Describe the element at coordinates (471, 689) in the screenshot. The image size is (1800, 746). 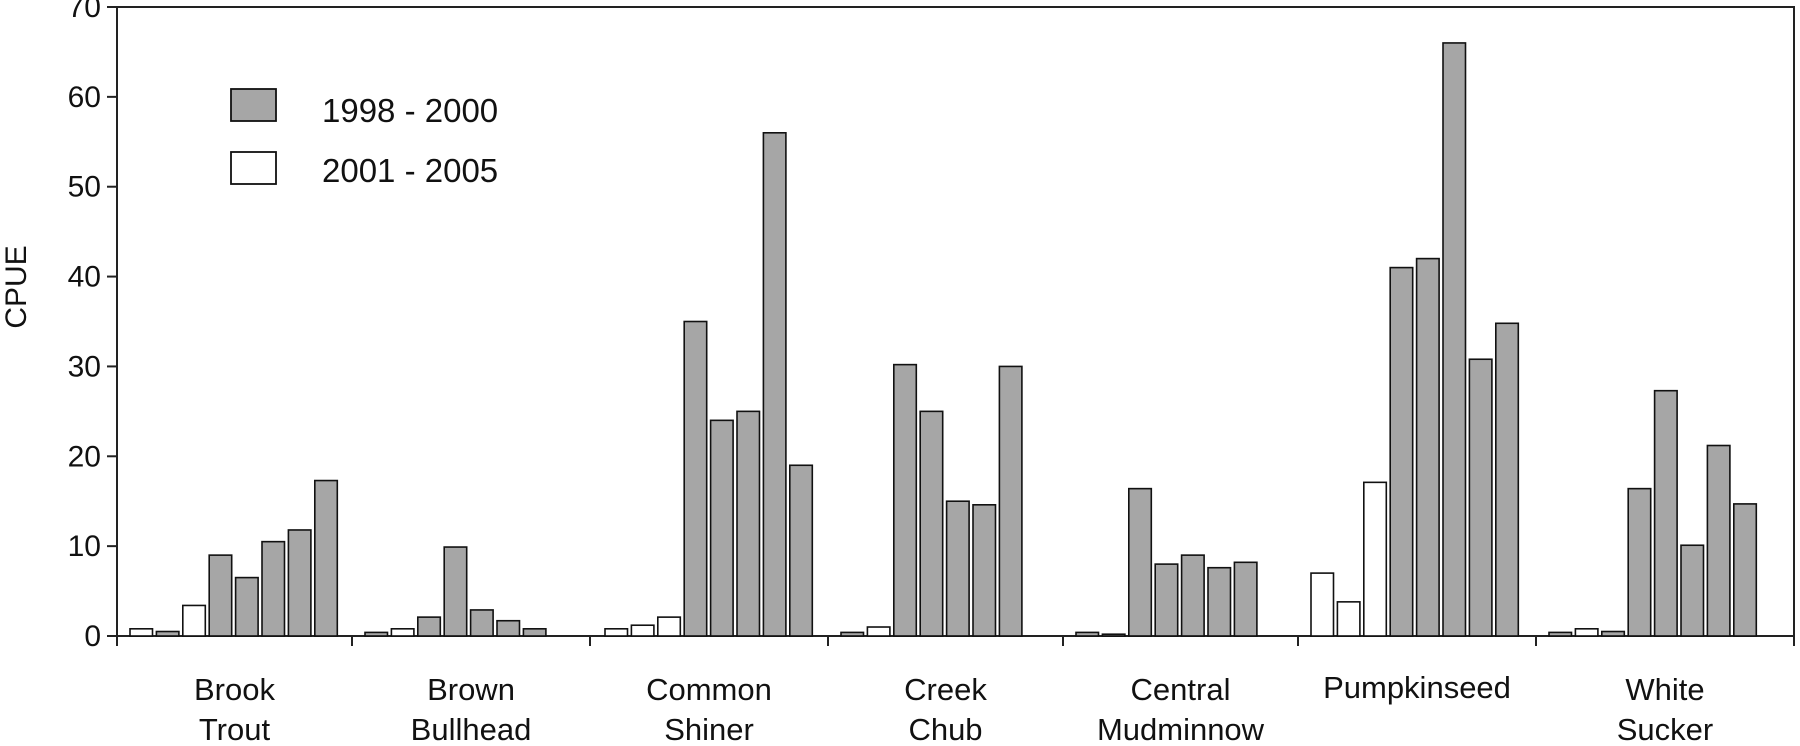
I see `category-label: Brown` at that location.